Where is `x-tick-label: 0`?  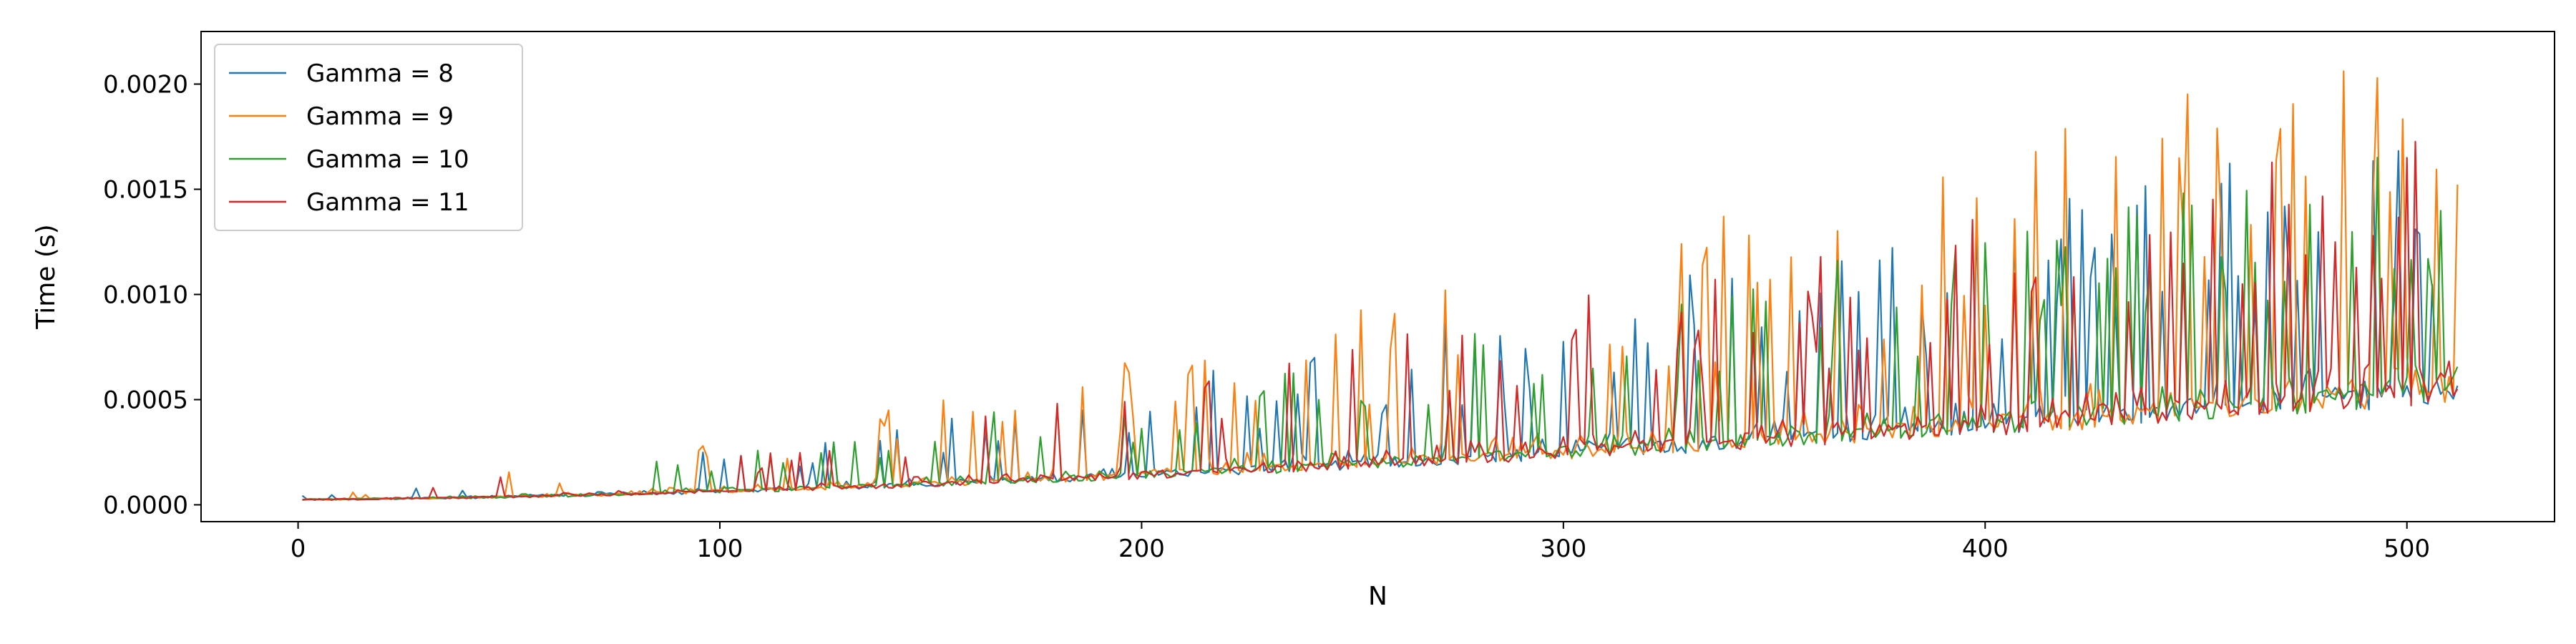
x-tick-label: 0 is located at coordinates (298, 549).